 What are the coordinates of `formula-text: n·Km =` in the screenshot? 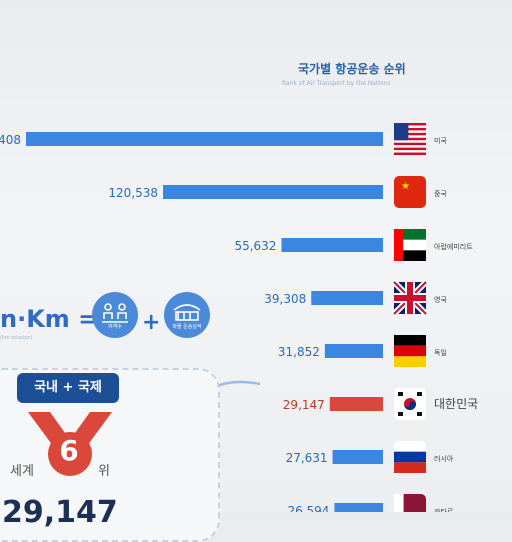 It's located at (49, 319).